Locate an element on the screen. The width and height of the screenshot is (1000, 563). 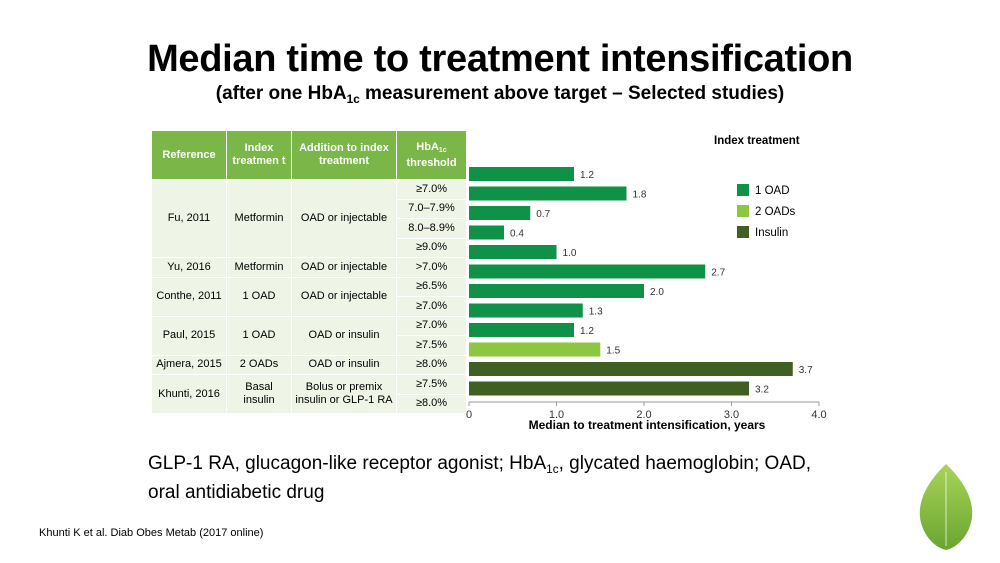
table-row: ≥8.0% is located at coordinates (309, 403).